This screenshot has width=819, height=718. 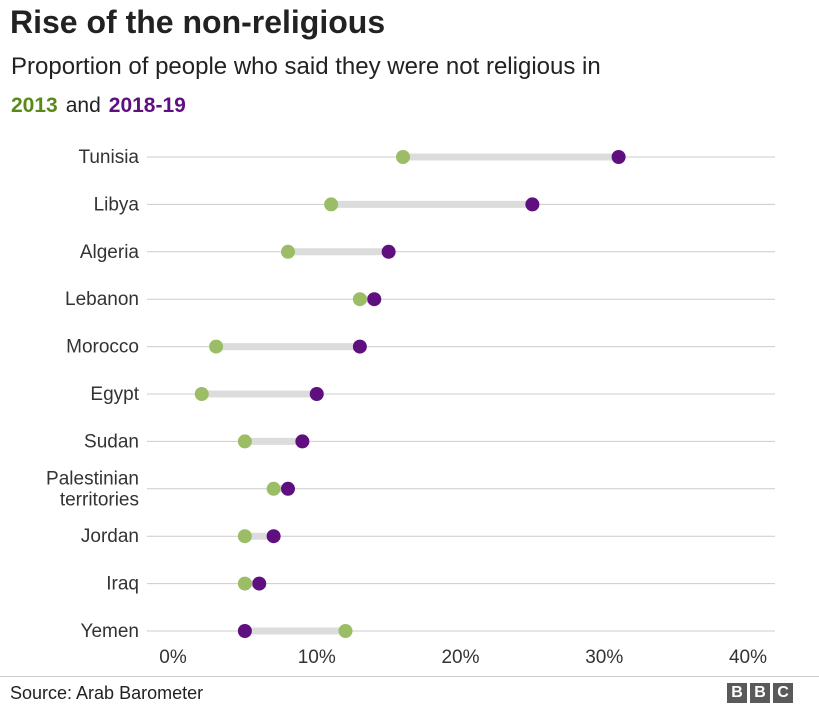 I want to click on point-2013-sudan, so click(x=244, y=441).